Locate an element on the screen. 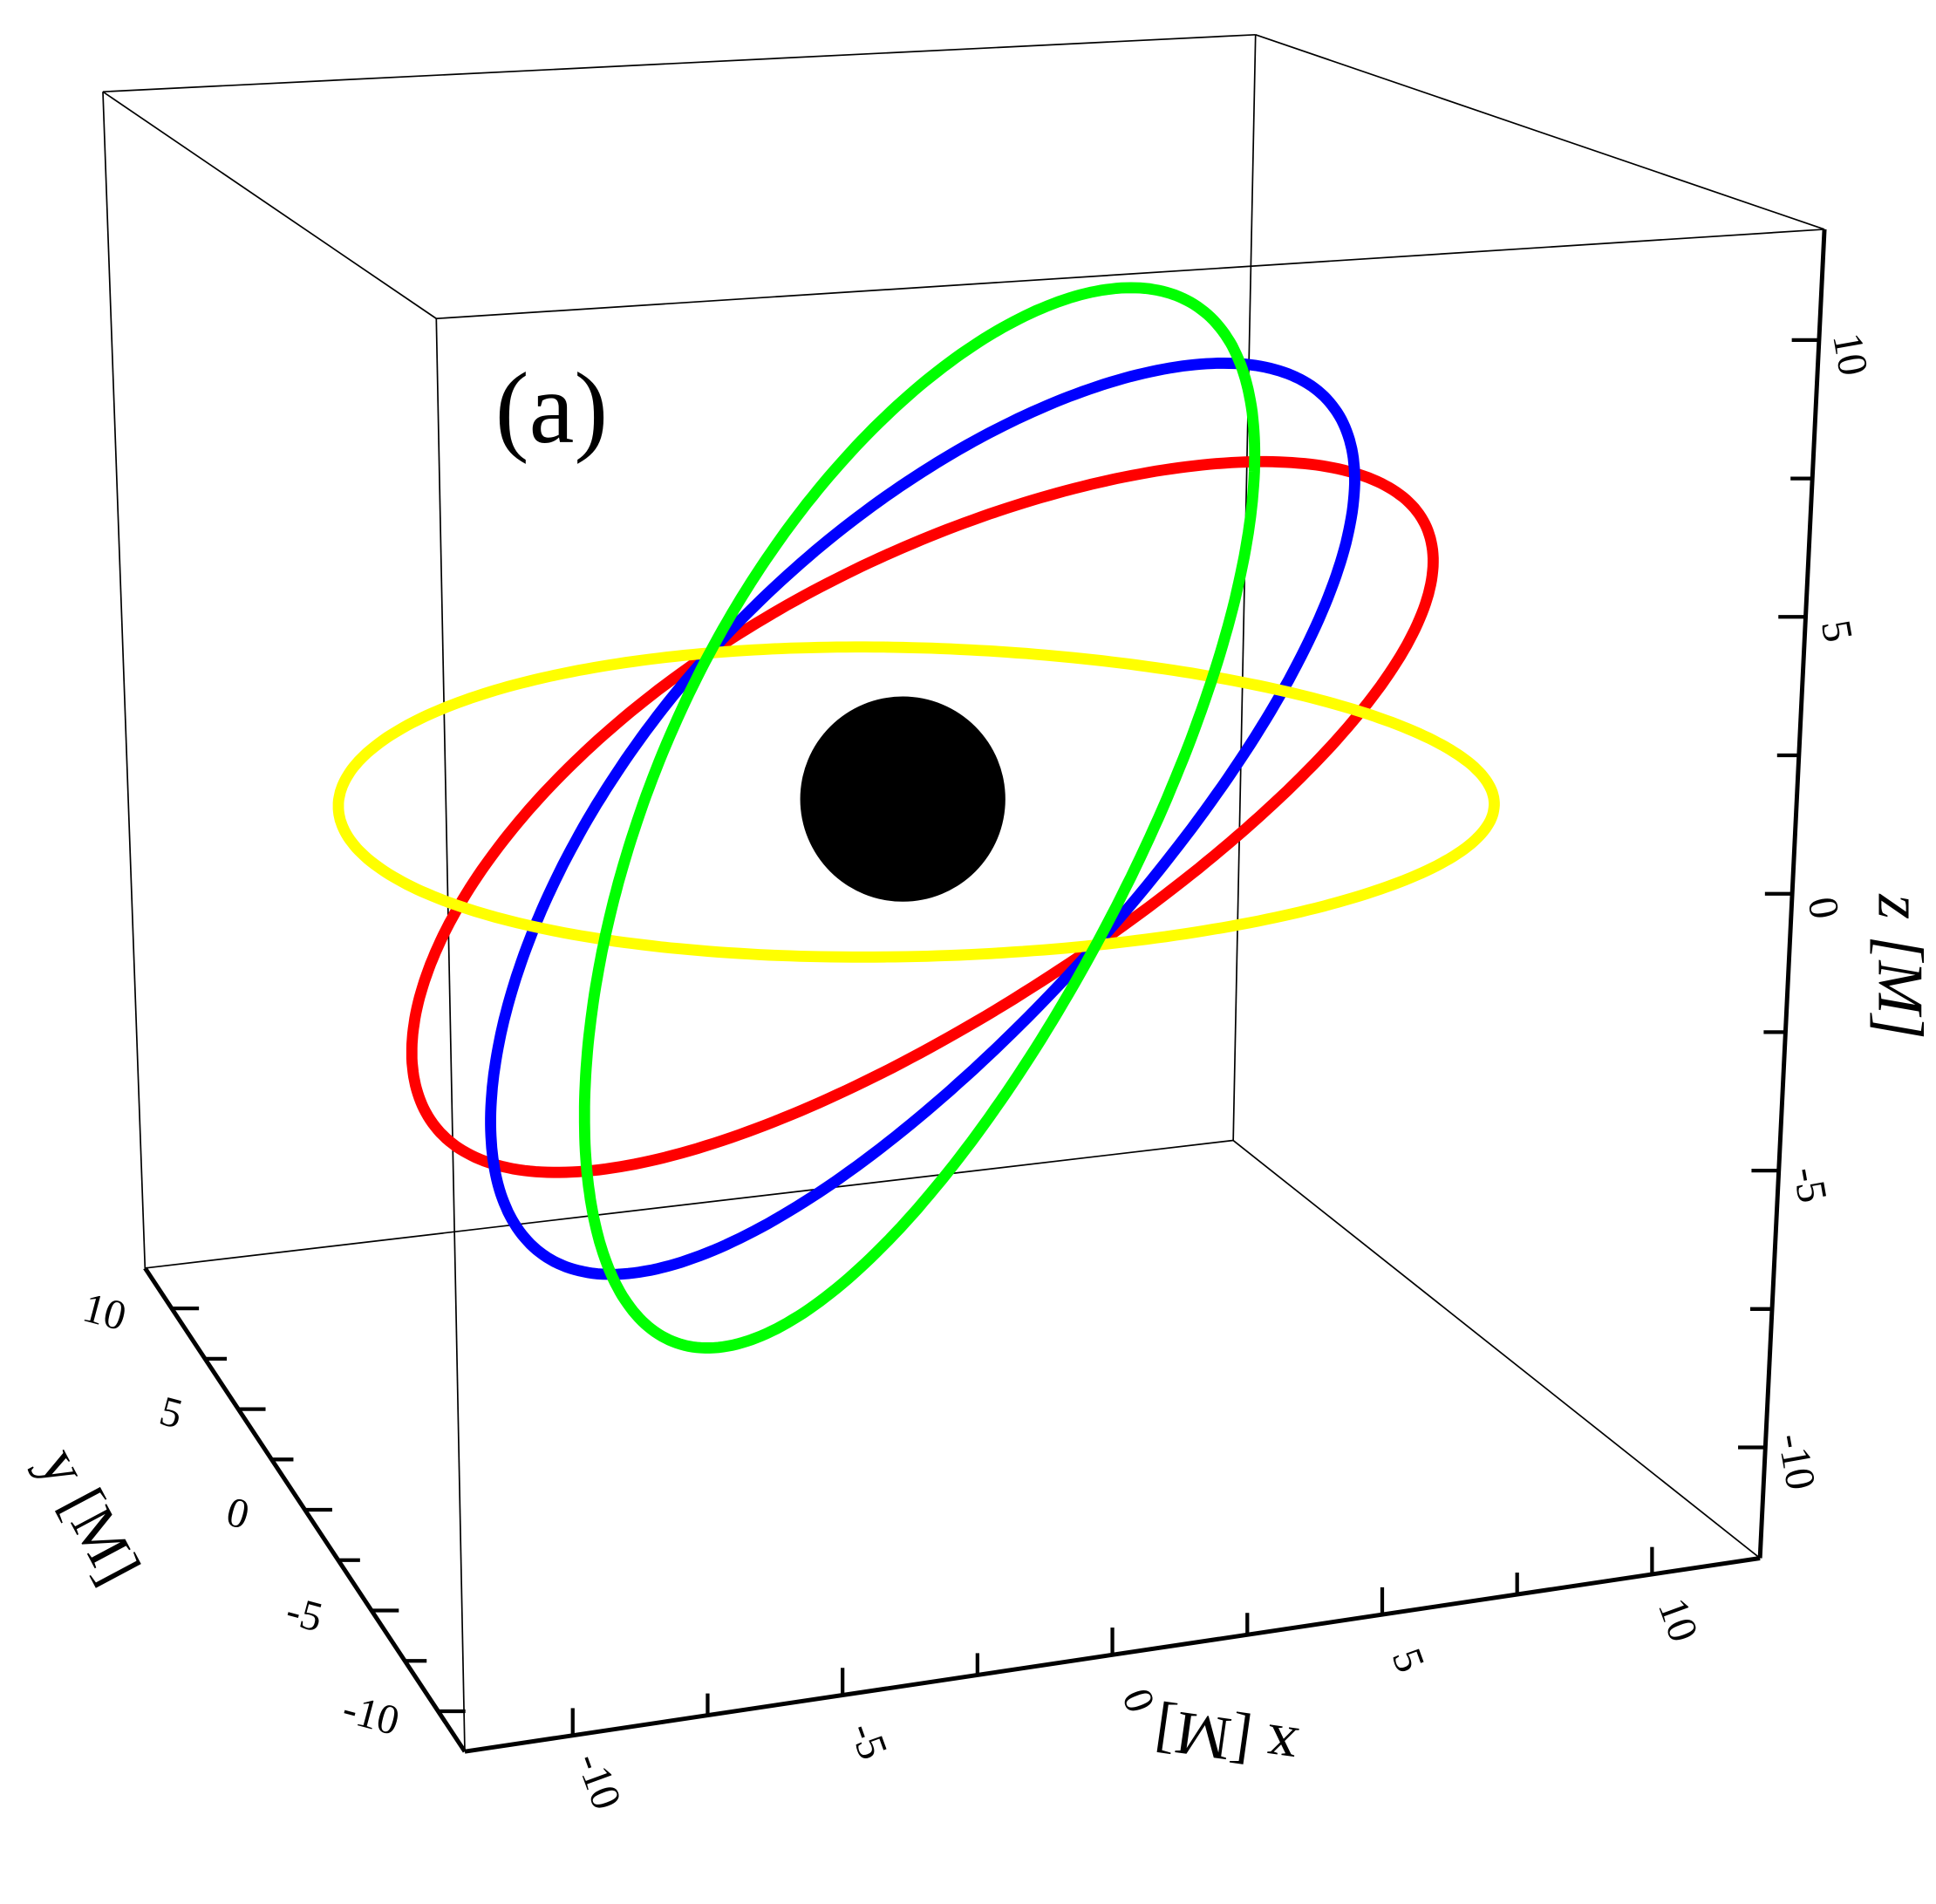 This screenshot has height=1904, width=1936. y-tick-label: 5 is located at coordinates (171, 1412).